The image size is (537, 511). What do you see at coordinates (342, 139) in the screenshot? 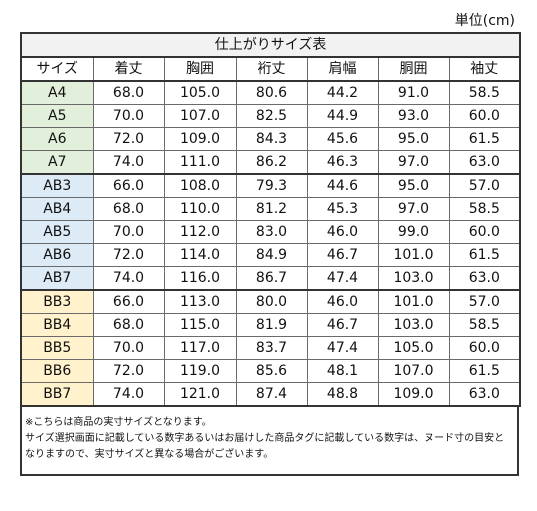
I see `value-cell: 45.6` at bounding box center [342, 139].